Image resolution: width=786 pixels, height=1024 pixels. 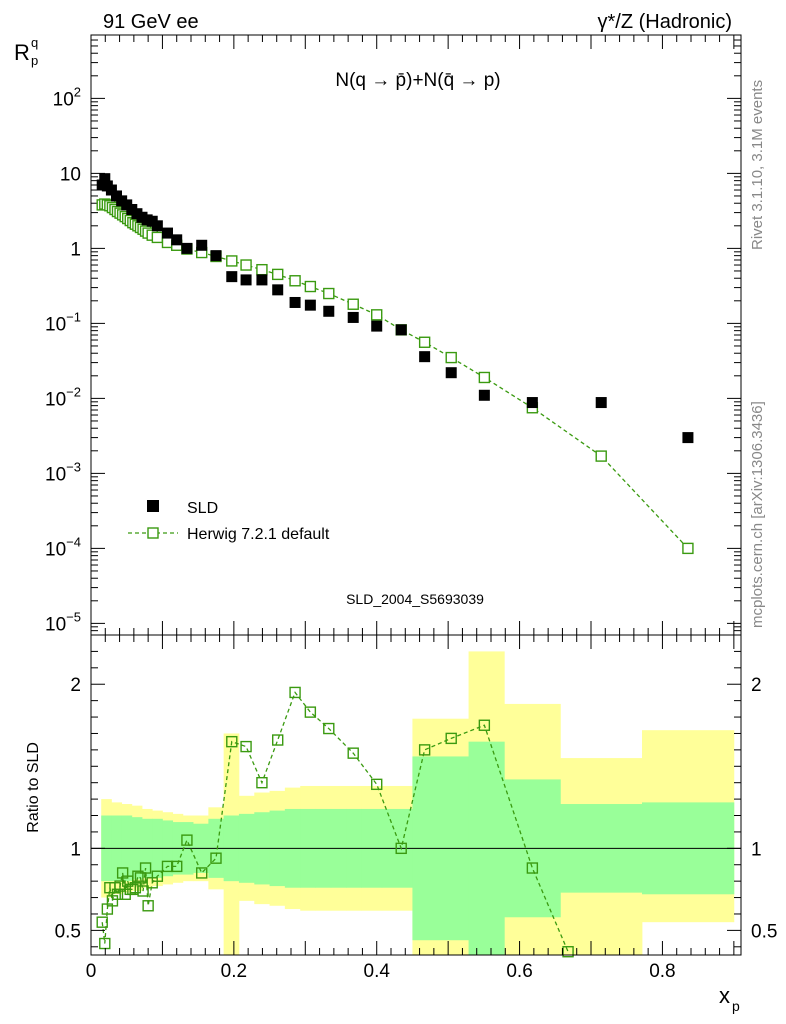 What do you see at coordinates (153, 533) in the screenshot?
I see `legend-herwig-marker` at bounding box center [153, 533].